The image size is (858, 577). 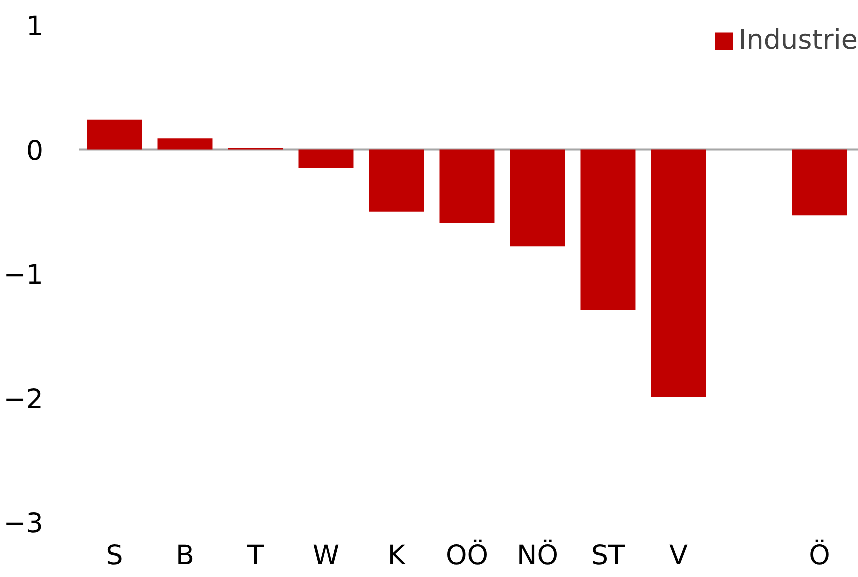 What do you see at coordinates (397, 556) in the screenshot?
I see `x-tick-label: K` at bounding box center [397, 556].